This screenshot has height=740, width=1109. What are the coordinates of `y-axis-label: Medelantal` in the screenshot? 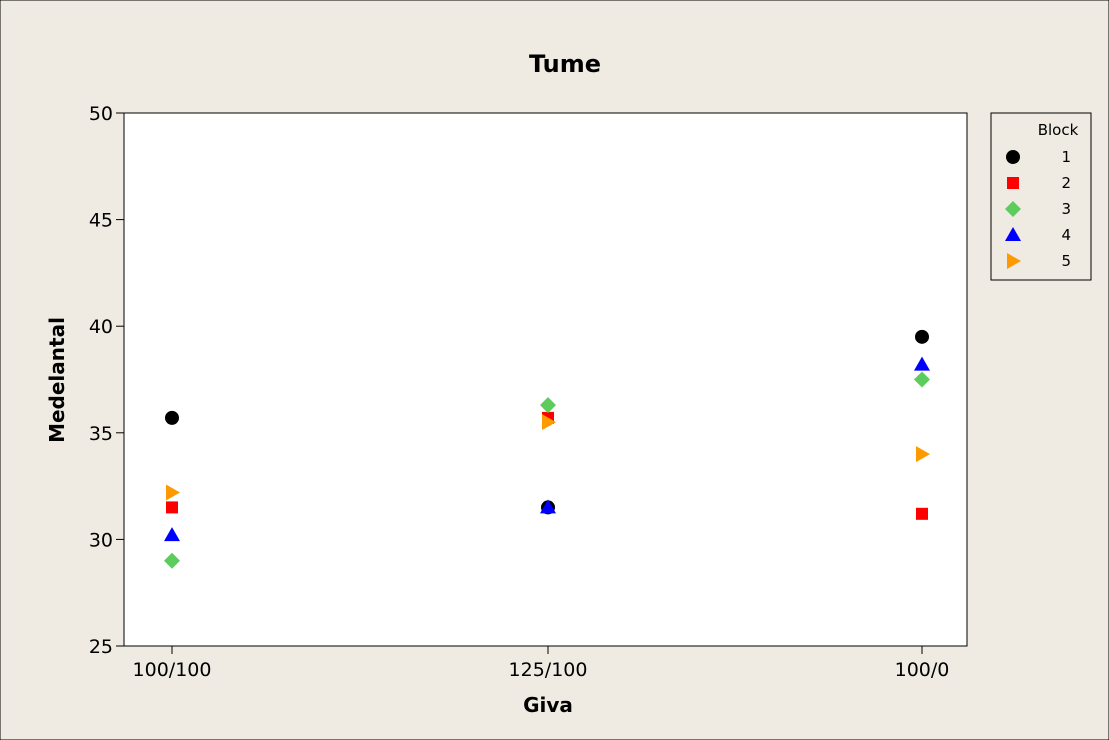 It's located at (57, 380).